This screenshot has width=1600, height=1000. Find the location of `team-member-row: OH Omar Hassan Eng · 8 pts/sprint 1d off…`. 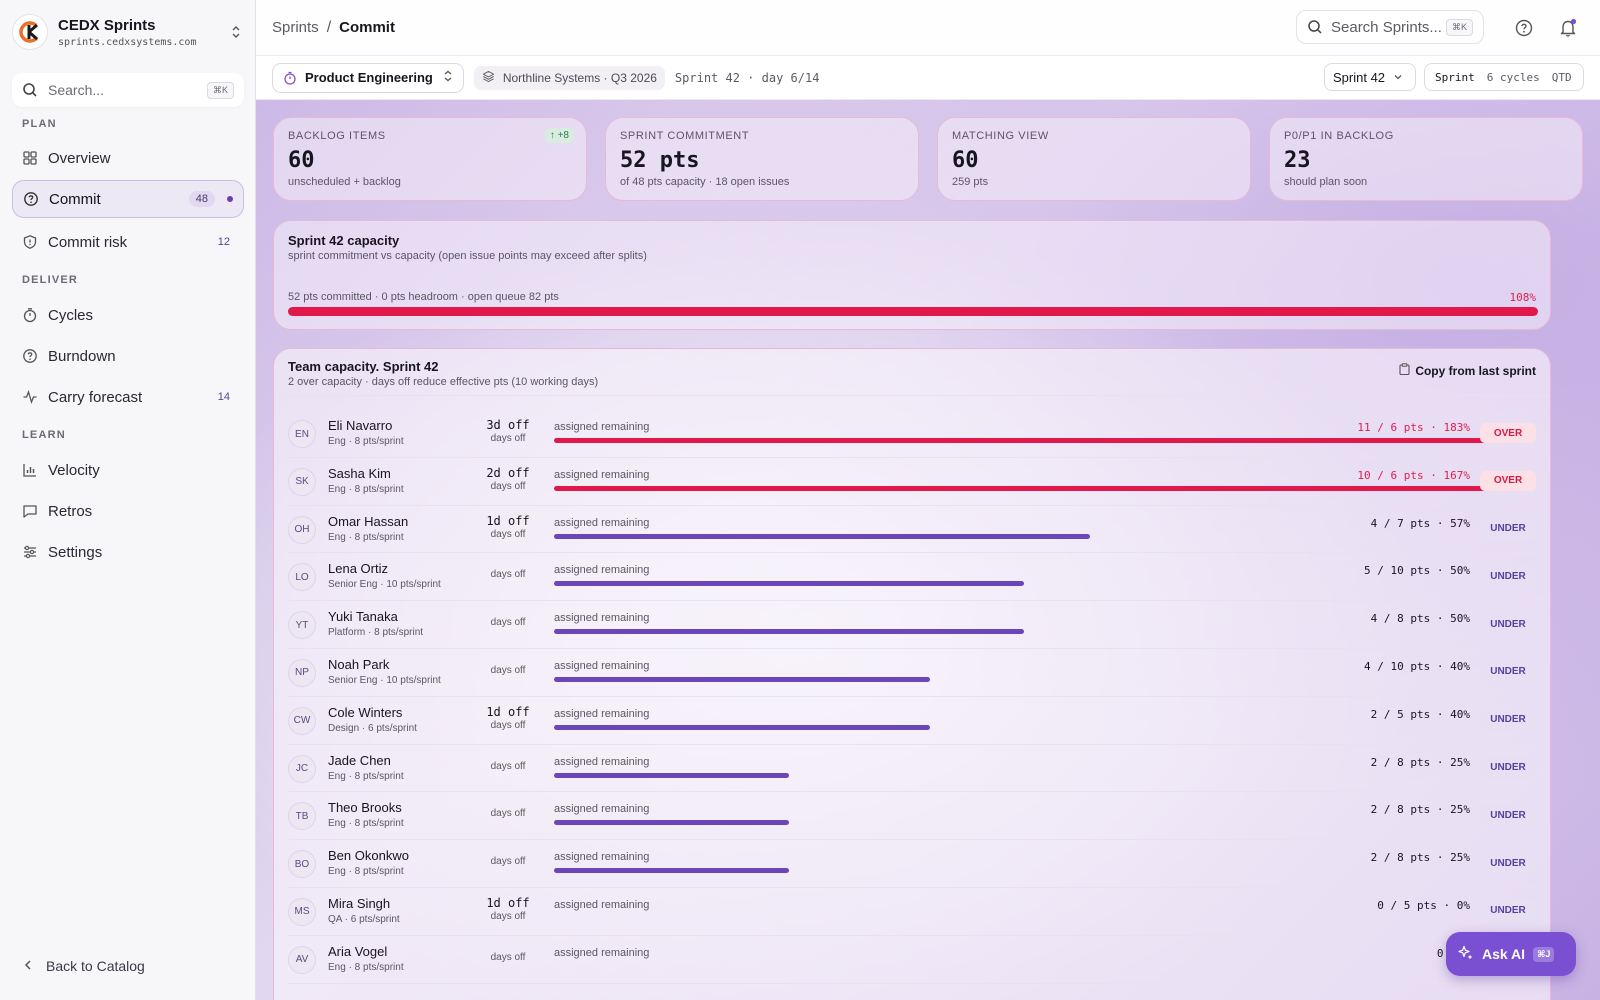

team-member-row: OH Omar Hassan Eng · 8 pts/sprint 1d off… is located at coordinates (912, 530).